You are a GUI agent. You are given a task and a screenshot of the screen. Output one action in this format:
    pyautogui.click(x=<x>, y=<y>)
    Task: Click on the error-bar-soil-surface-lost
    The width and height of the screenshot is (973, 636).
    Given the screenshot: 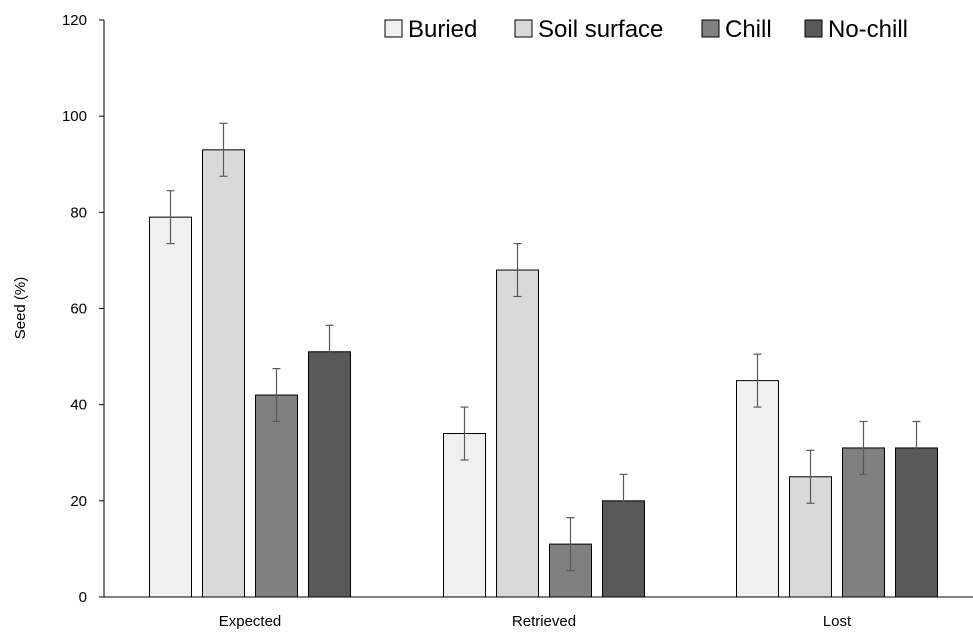 What is the action you would take?
    pyautogui.click(x=810, y=476)
    